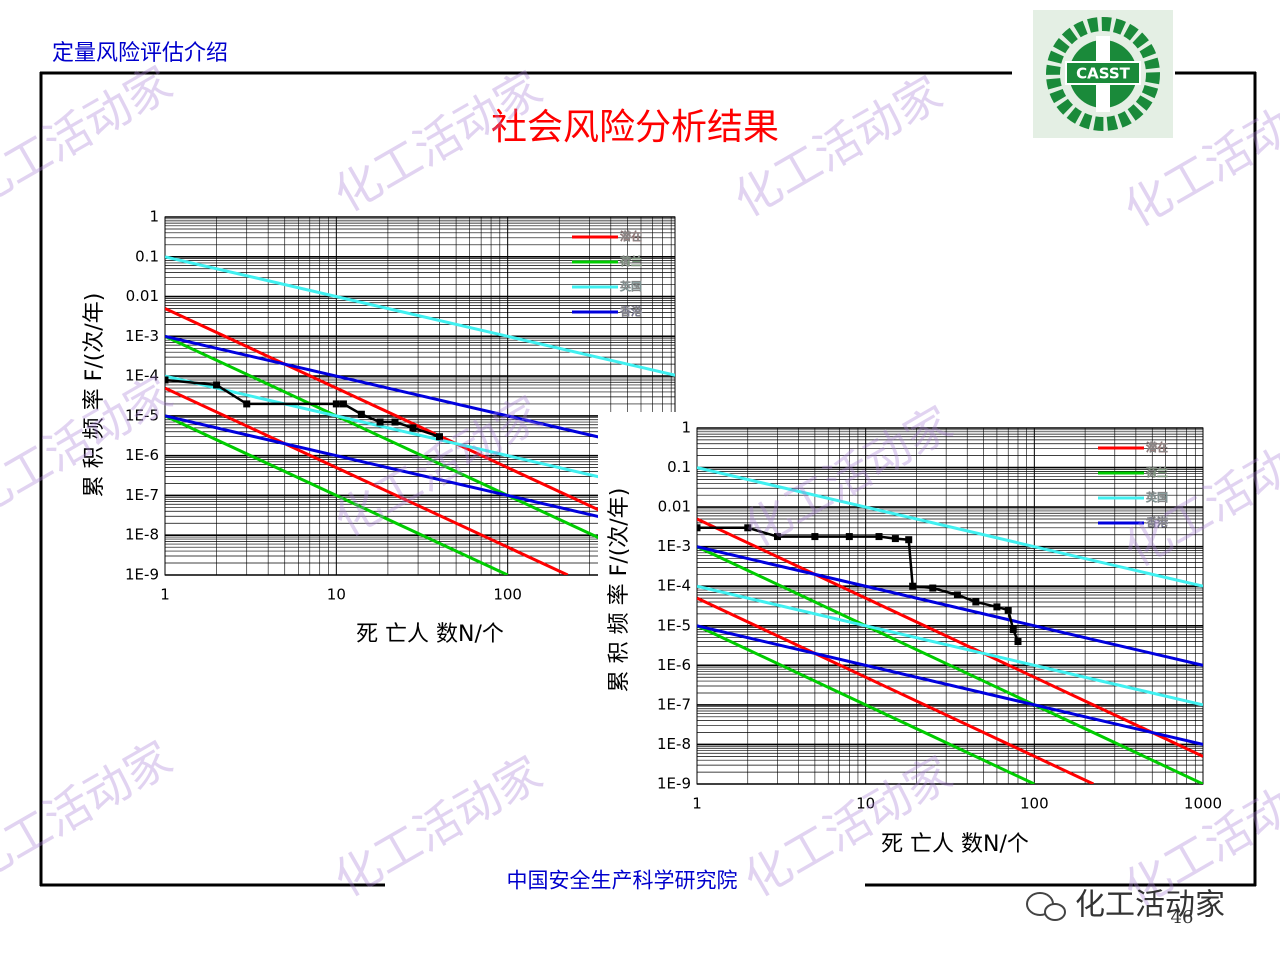 This screenshot has height=960, width=1280. What do you see at coordinates (622, 881) in the screenshot?
I see `footer: 中国安全生产科学研究院` at bounding box center [622, 881].